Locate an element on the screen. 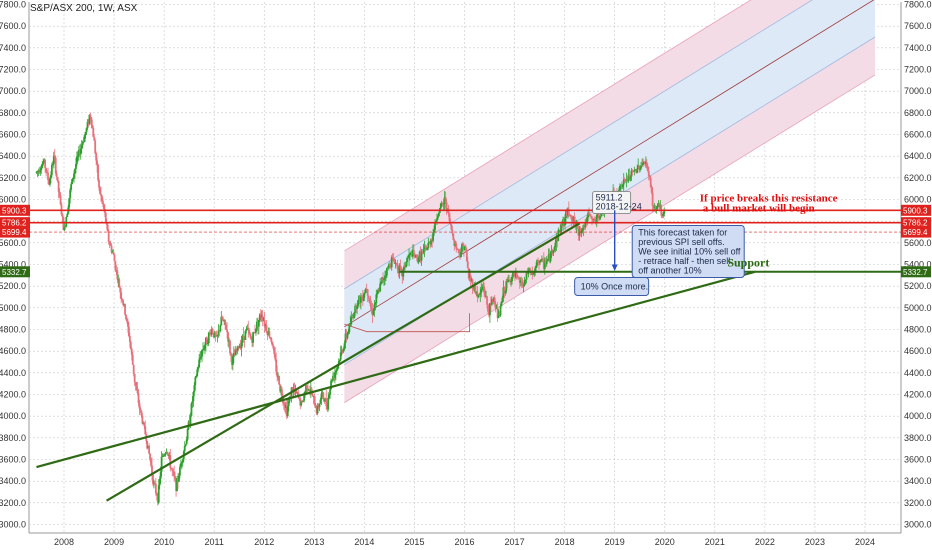  y-tick-label: 4600.0 is located at coordinates (918, 351).